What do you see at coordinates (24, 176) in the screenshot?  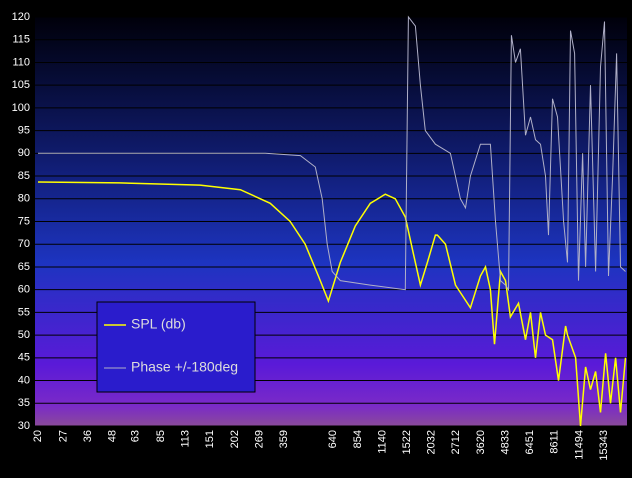 I see `y-tick-label: 85` at bounding box center [24, 176].